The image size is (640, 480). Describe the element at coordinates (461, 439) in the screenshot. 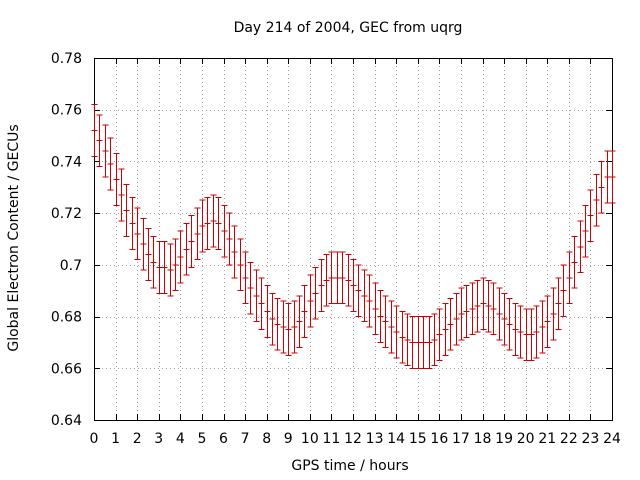

I see `x-tick-label: 17` at that location.